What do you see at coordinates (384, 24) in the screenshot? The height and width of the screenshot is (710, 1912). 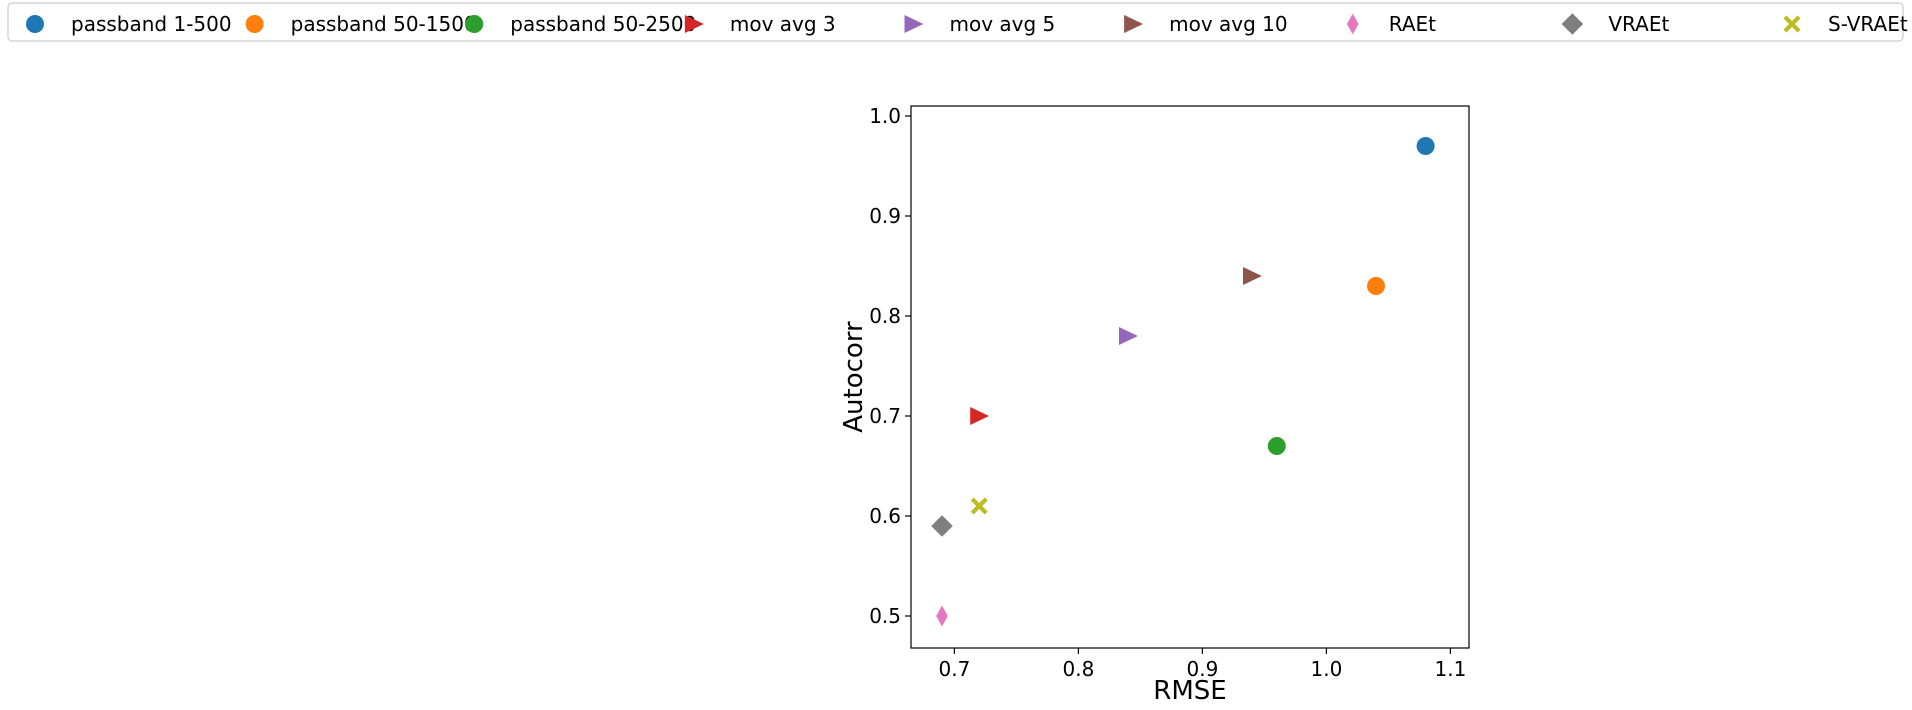 I see `legend-label: passband 50-1500` at bounding box center [384, 24].